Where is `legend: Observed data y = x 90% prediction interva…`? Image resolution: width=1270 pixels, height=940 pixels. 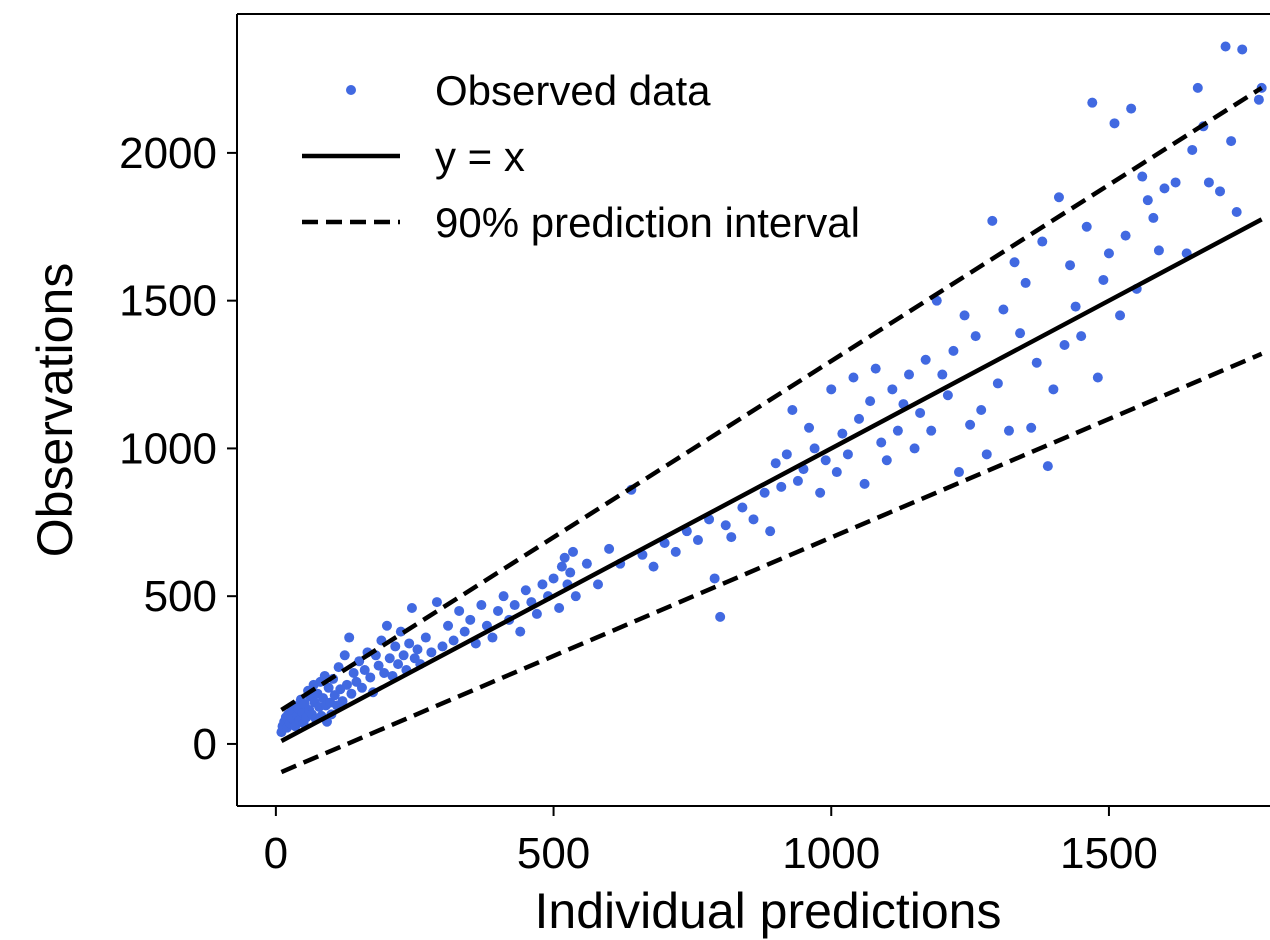 legend: Observed data y = x 90% prediction interva… is located at coordinates (581, 156).